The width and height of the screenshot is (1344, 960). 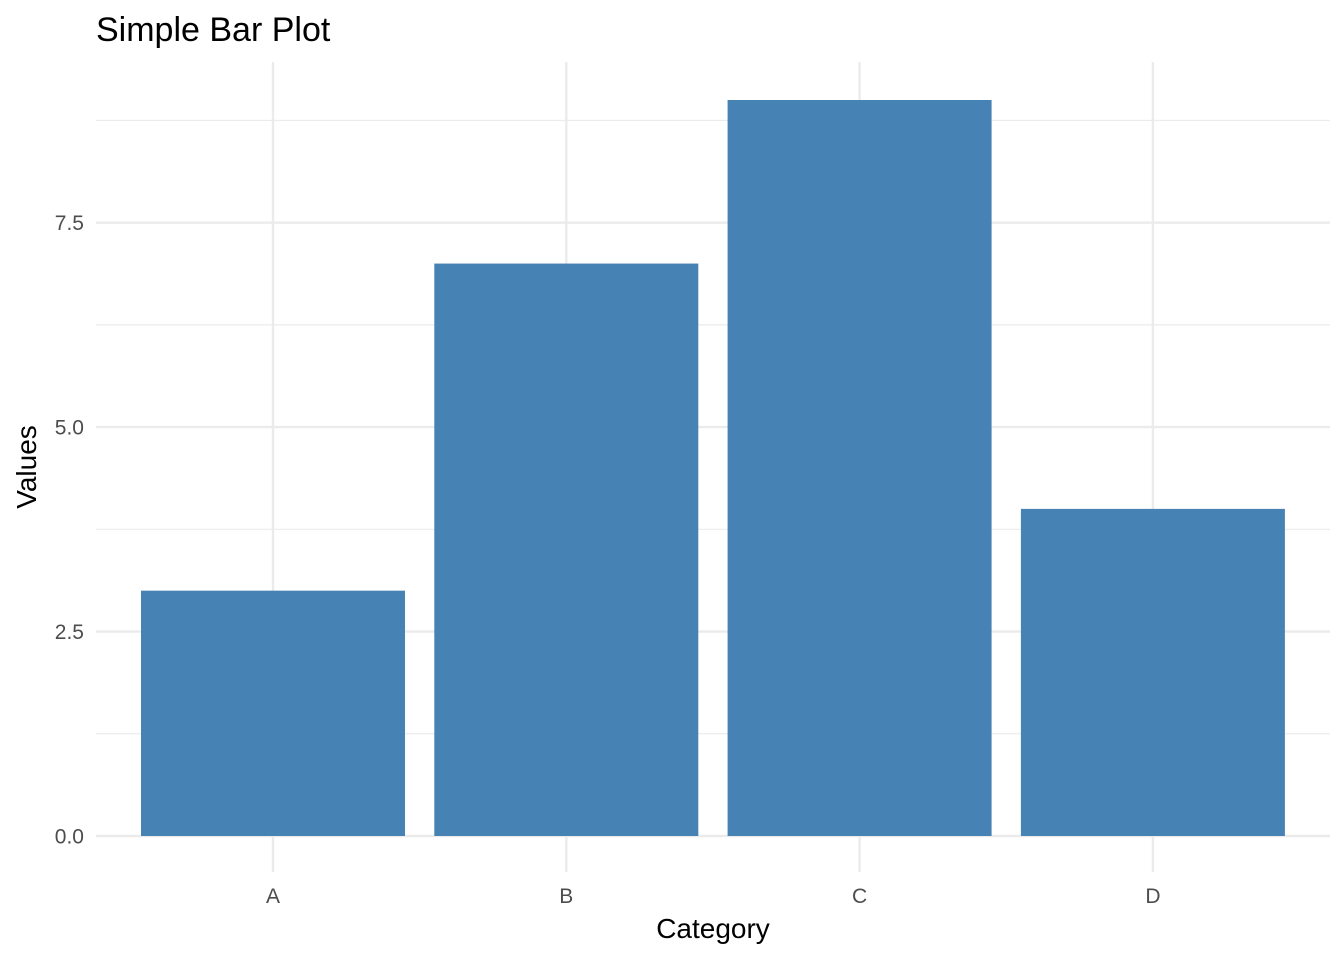 I want to click on x-tick-label: C, so click(x=859, y=896).